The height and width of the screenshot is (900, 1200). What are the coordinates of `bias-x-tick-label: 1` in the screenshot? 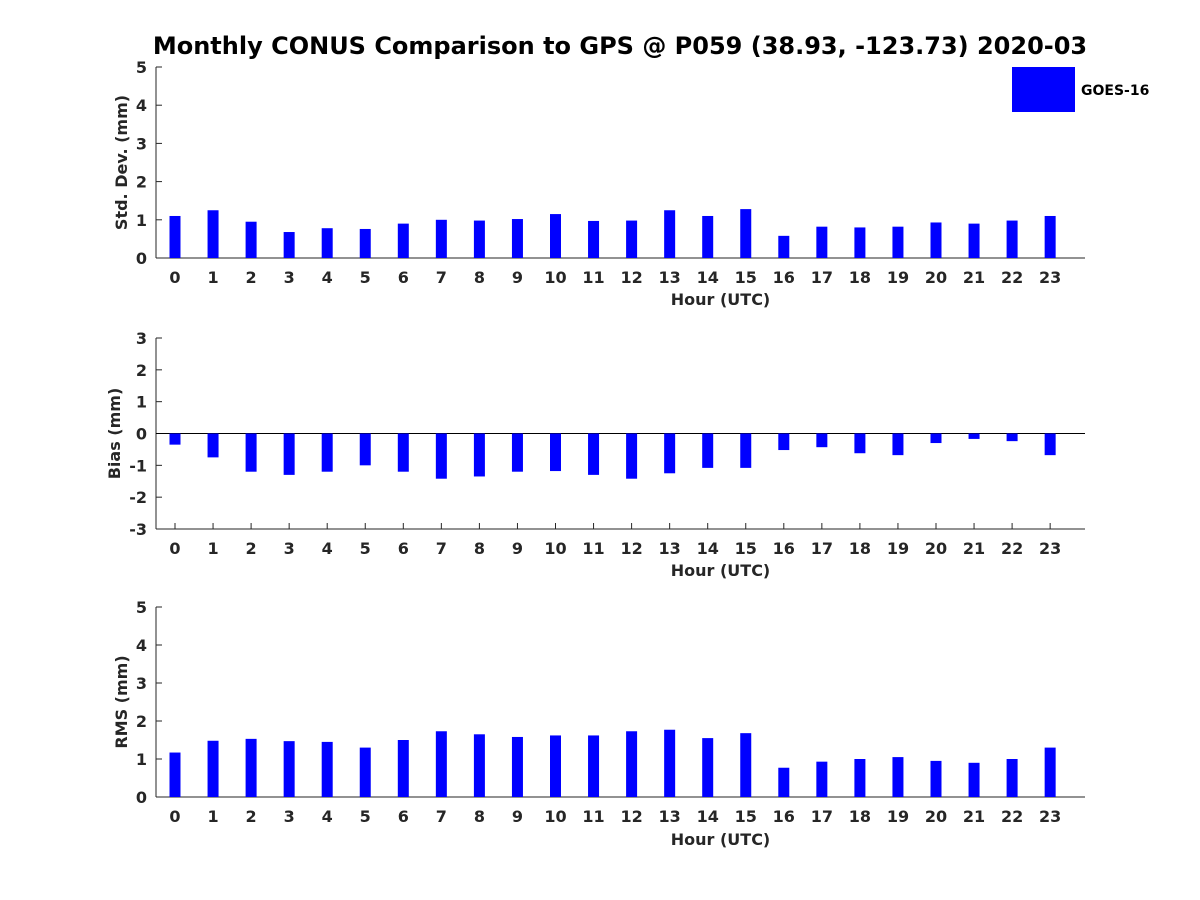 It's located at (212, 548).